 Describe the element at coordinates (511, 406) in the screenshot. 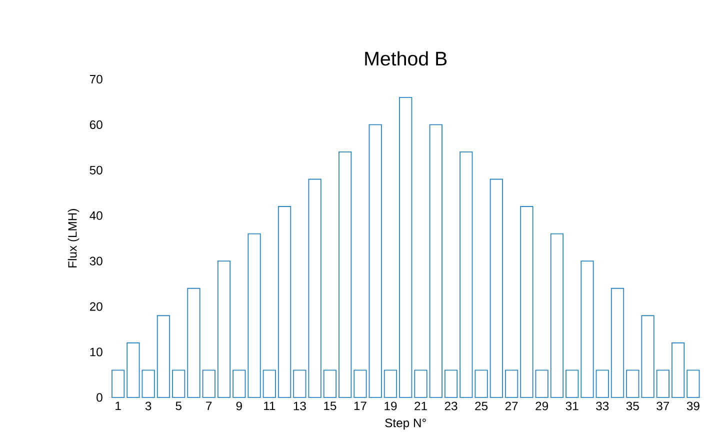

I see `x-tick-label: 27` at that location.